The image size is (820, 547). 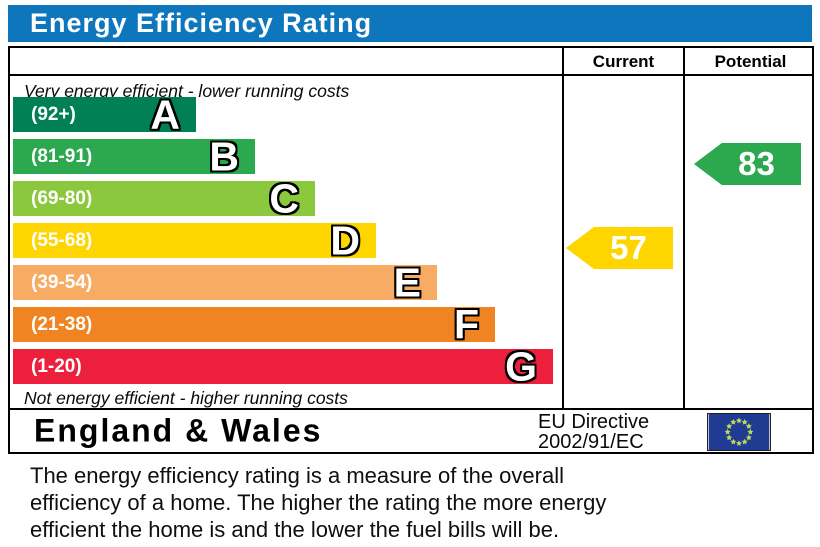 I want to click on band-b-range: (81-91), so click(x=62, y=156).